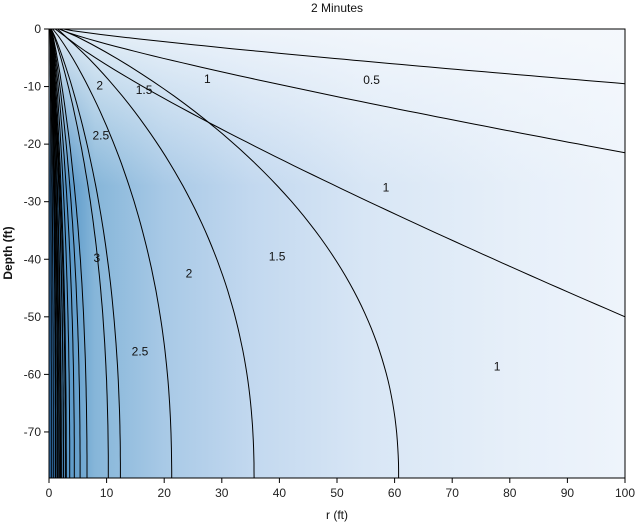 This screenshot has height=528, width=637. What do you see at coordinates (337, 493) in the screenshot?
I see `x-tick-label: 50` at bounding box center [337, 493].